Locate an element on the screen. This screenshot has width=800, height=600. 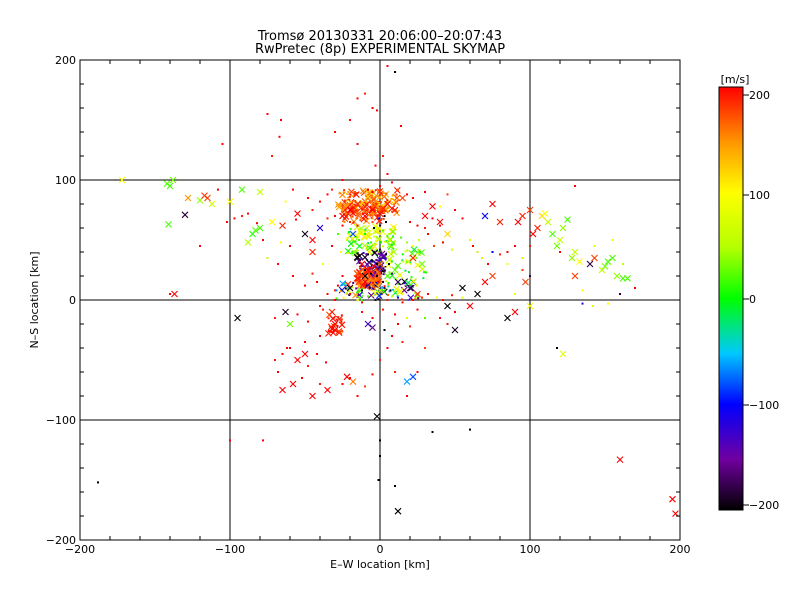
x-tick-label: 100 is located at coordinates (530, 549).